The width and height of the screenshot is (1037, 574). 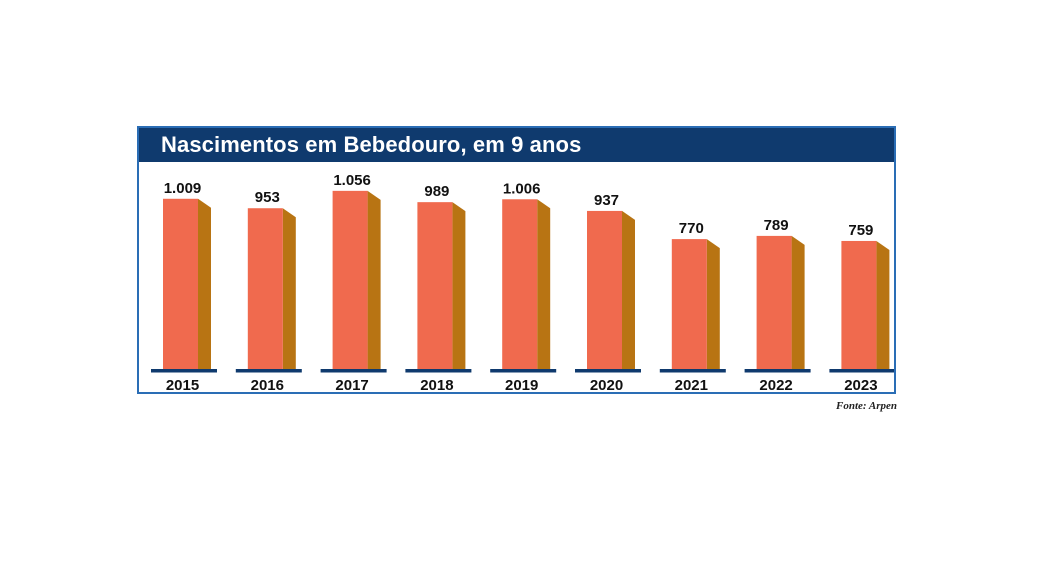 I want to click on year-label: 2015, so click(x=182, y=384).